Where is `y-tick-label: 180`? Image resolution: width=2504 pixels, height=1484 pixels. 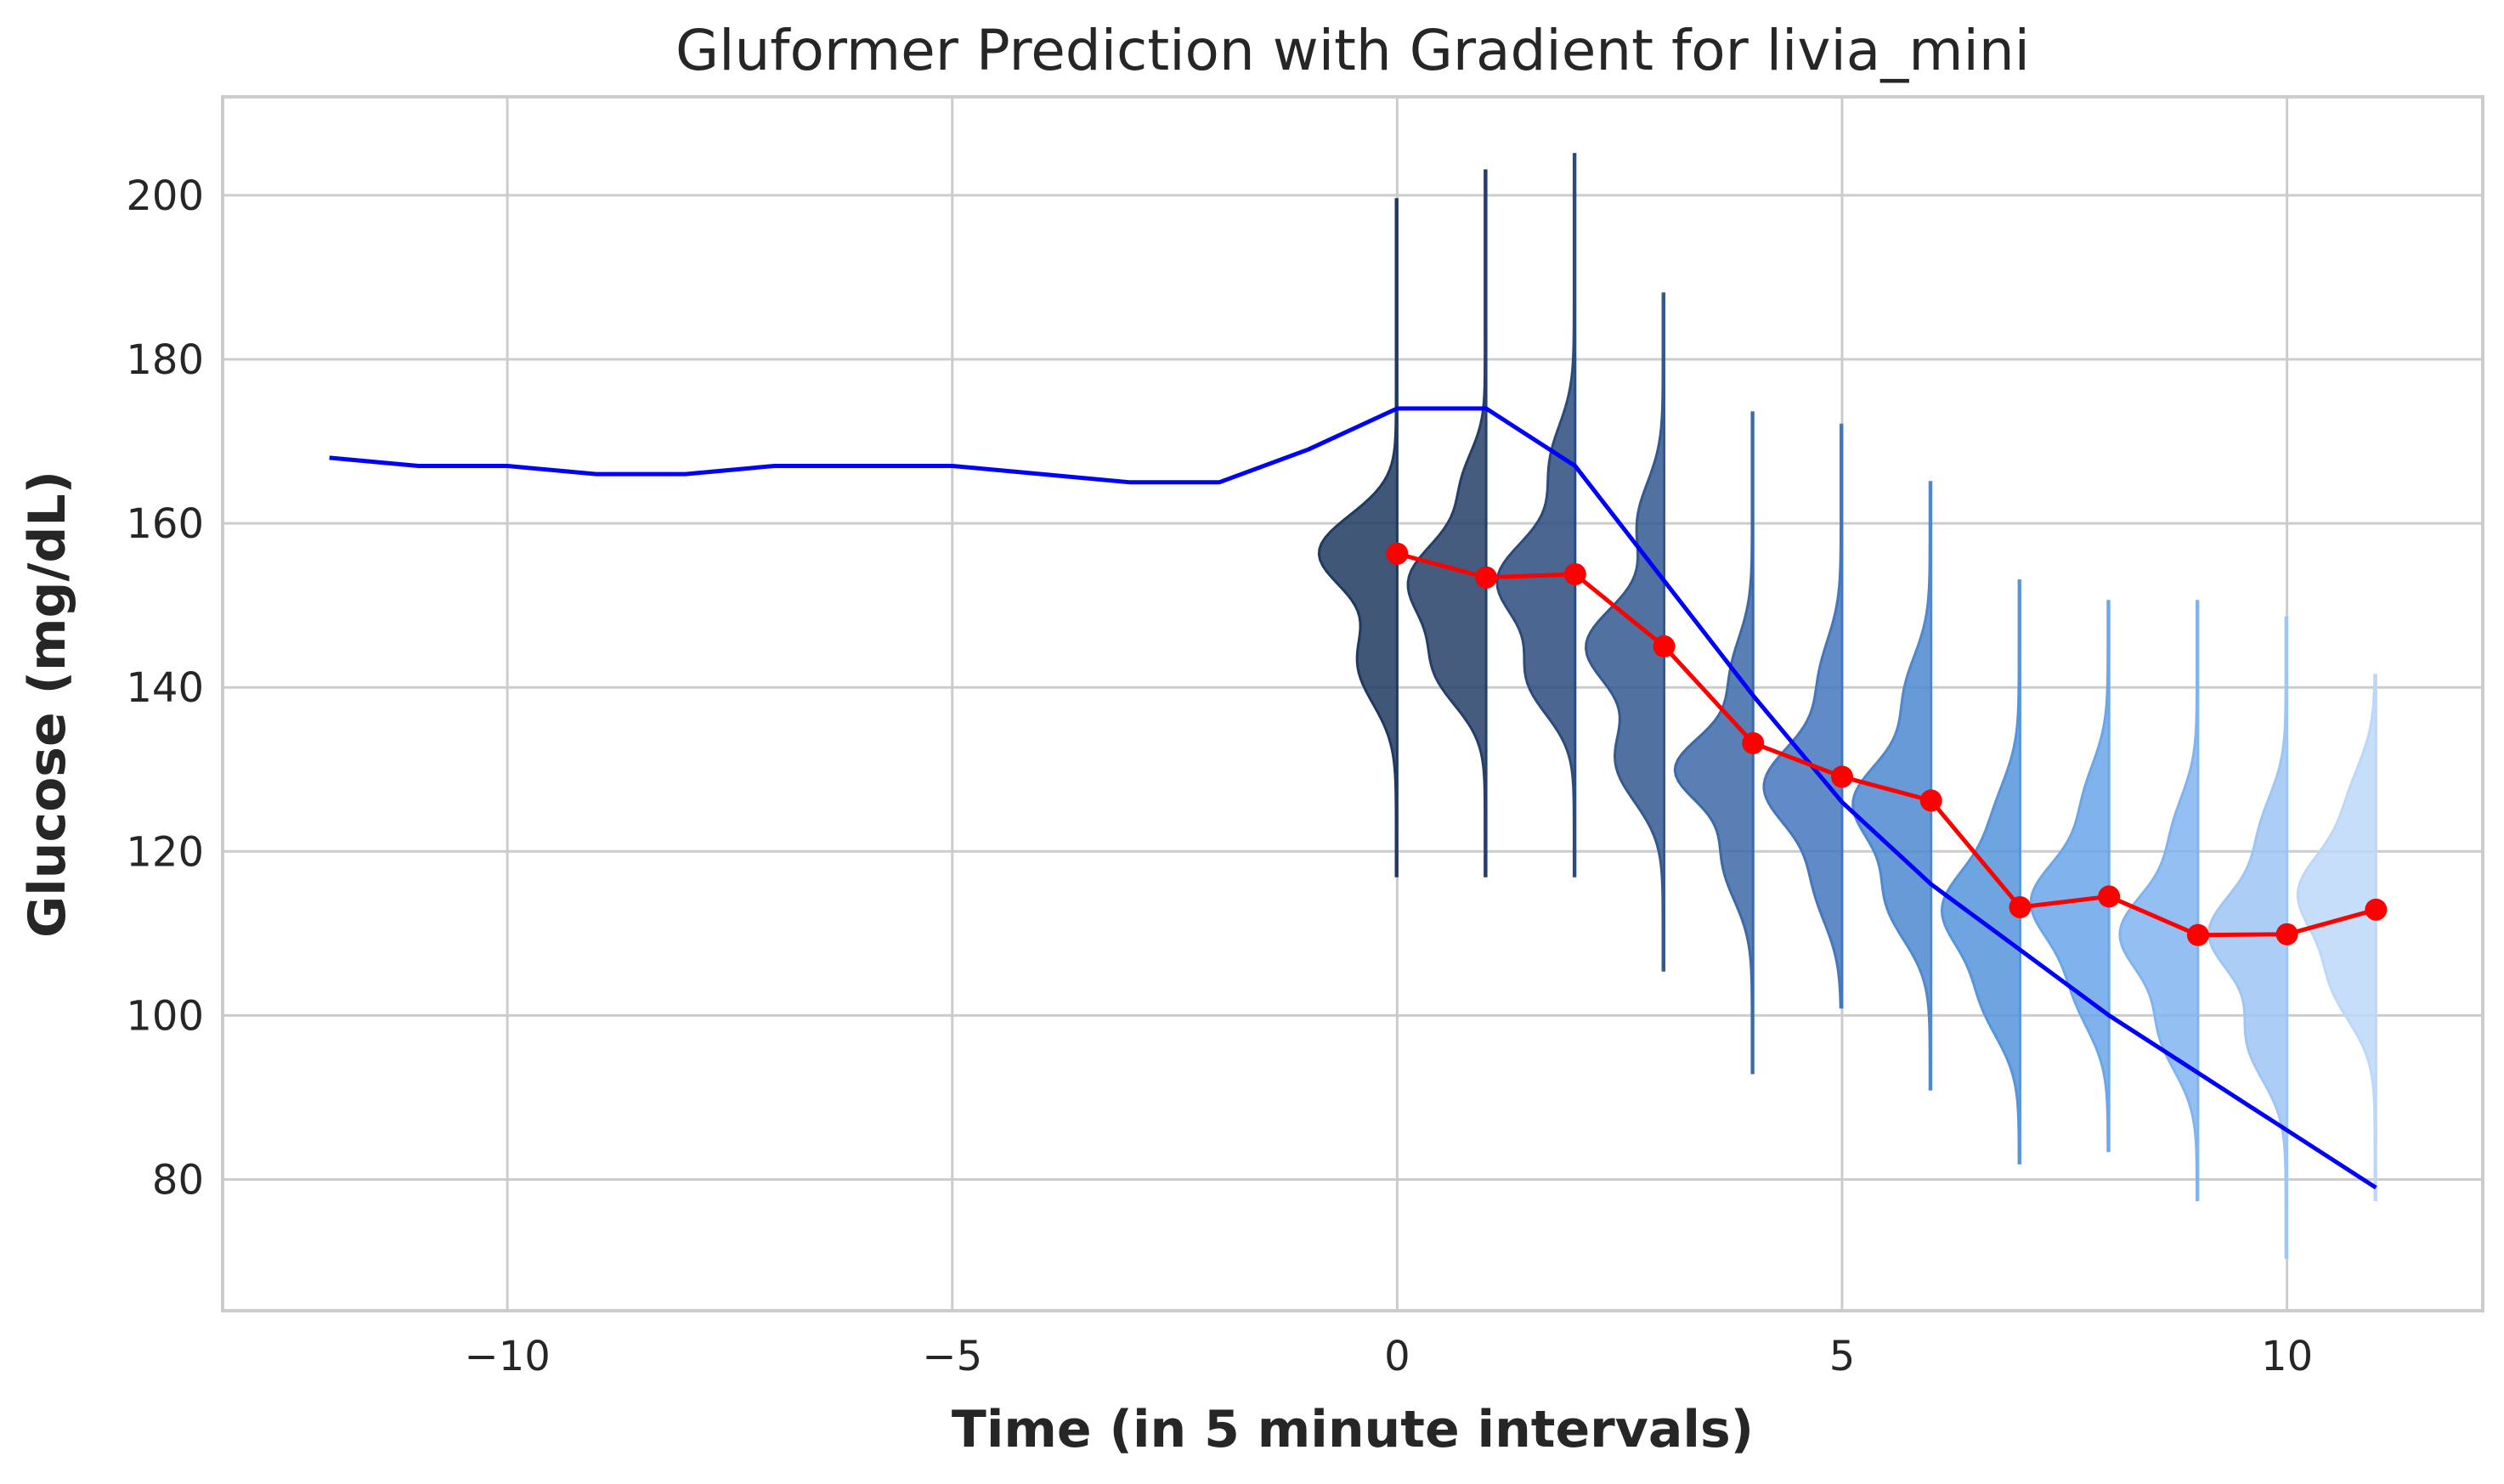
y-tick-label: 180 is located at coordinates (165, 360).